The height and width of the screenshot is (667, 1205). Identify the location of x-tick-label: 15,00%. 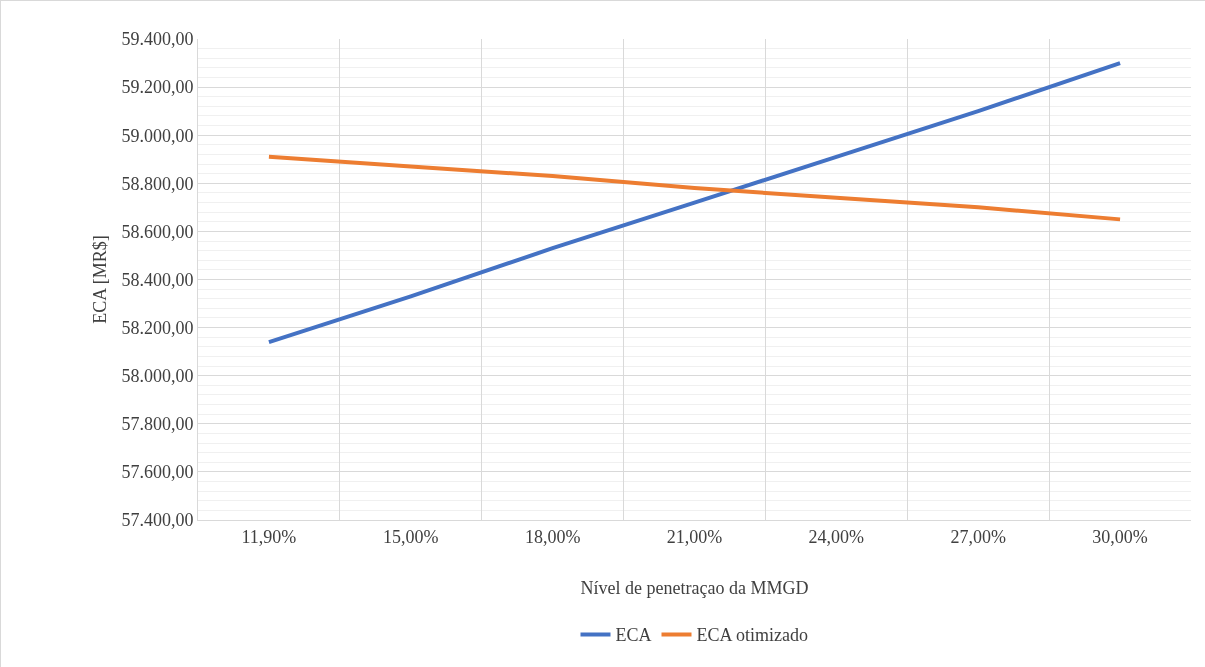
(411, 536).